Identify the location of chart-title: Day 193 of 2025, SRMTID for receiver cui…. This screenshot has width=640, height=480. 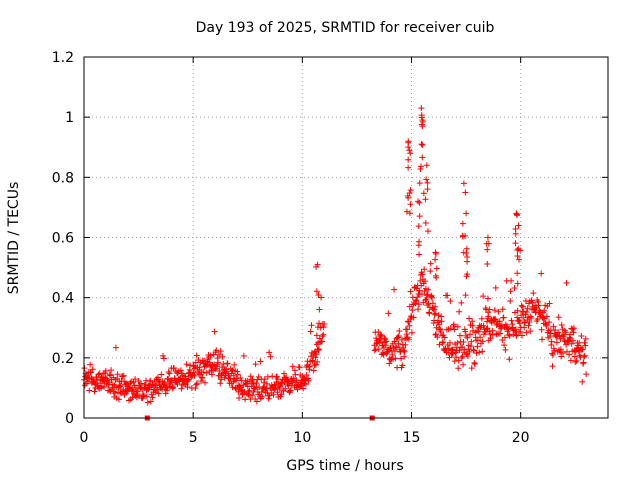
(345, 28).